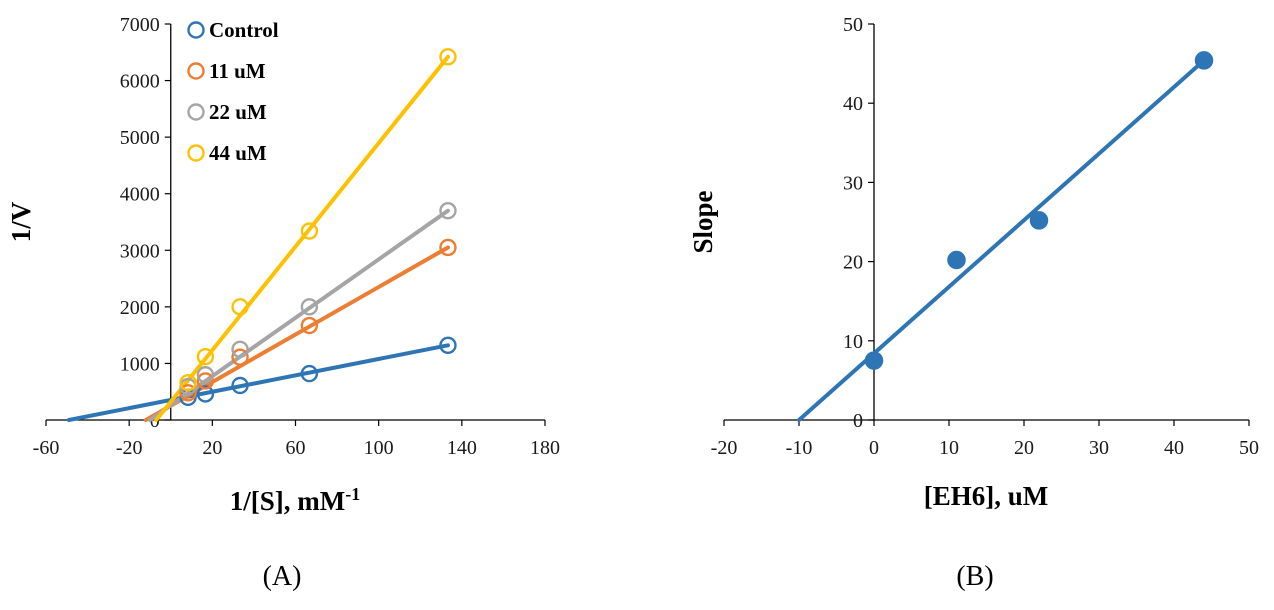 This screenshot has width=1274, height=610. What do you see at coordinates (1174, 448) in the screenshot?
I see `x-tick-label: 40` at bounding box center [1174, 448].